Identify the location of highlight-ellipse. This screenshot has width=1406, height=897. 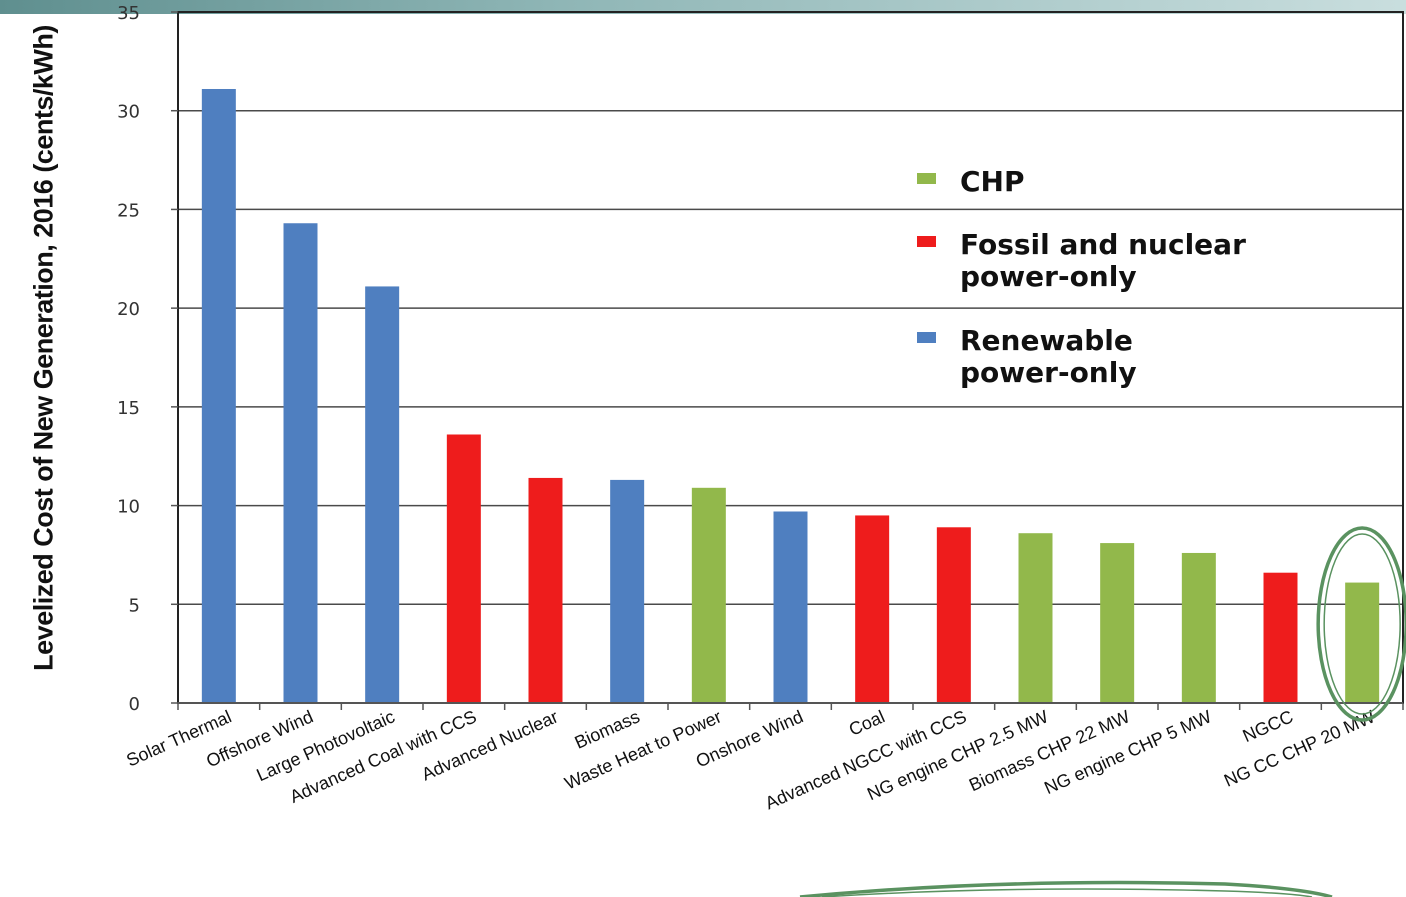
(1361, 624).